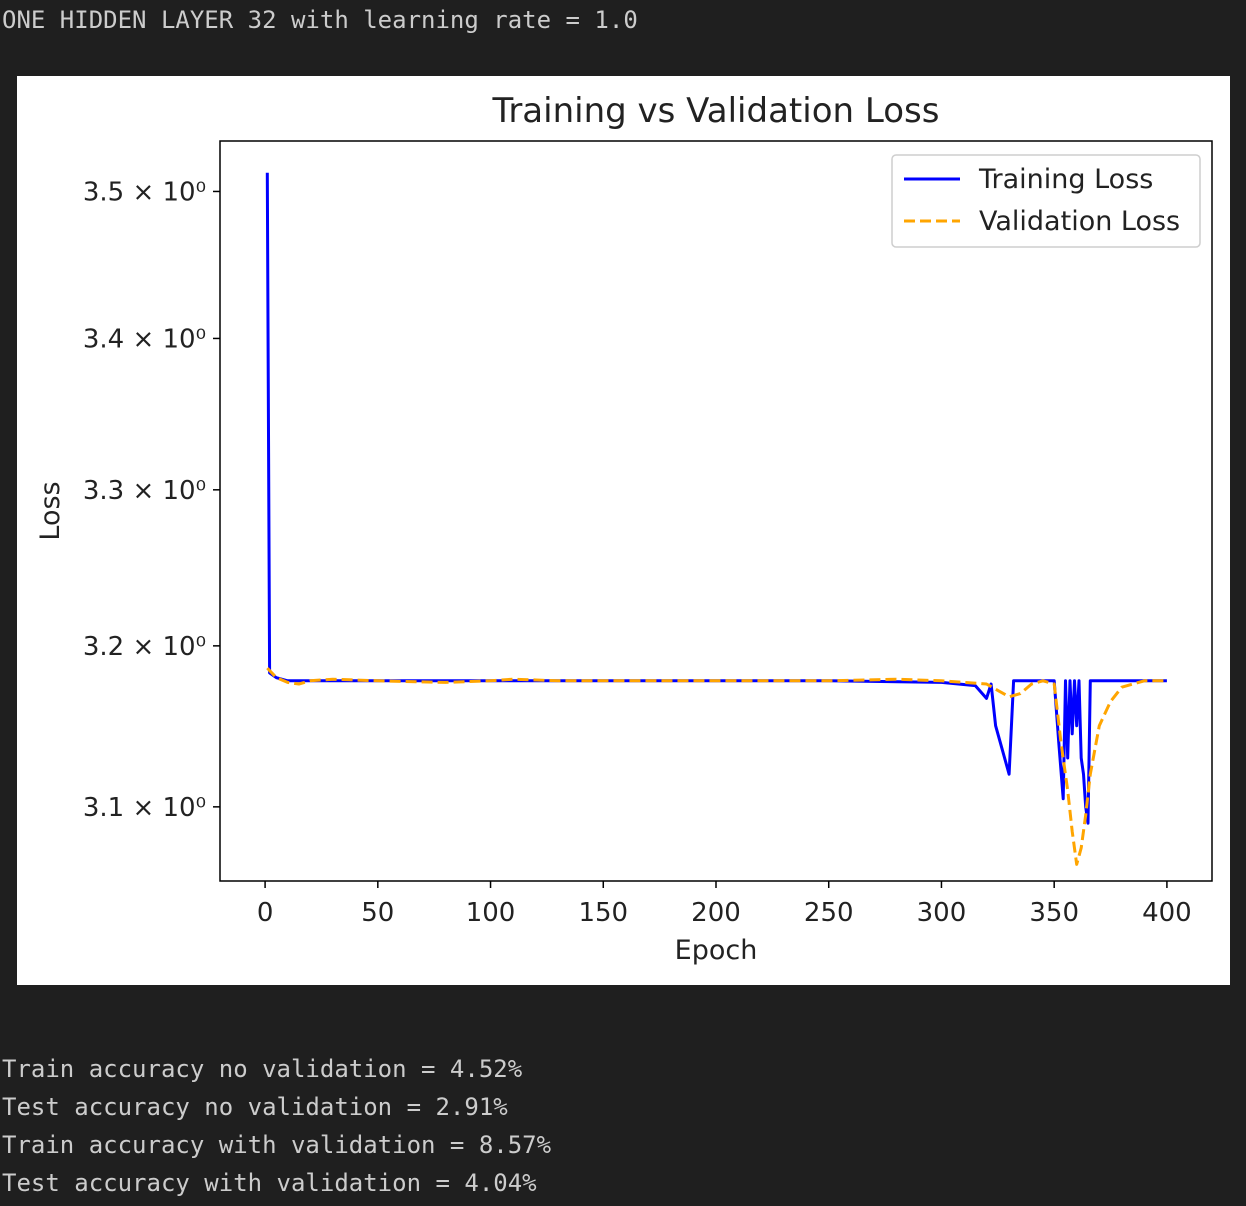  I want to click on y-axis-label: Loss, so click(50, 510).